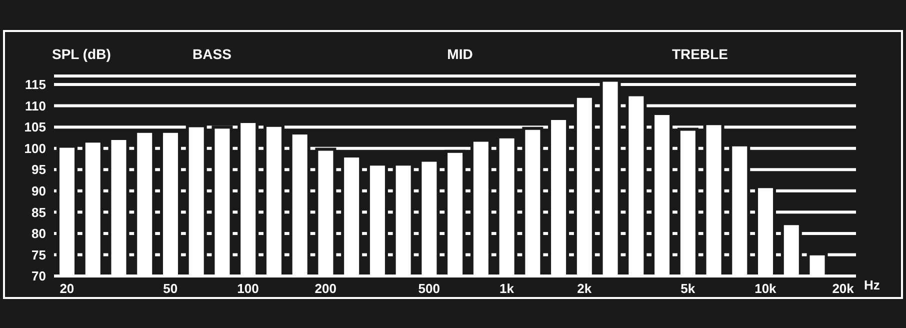 Image resolution: width=906 pixels, height=328 pixels. What do you see at coordinates (766, 288) in the screenshot?
I see `x-tick-label: 10k` at bounding box center [766, 288].